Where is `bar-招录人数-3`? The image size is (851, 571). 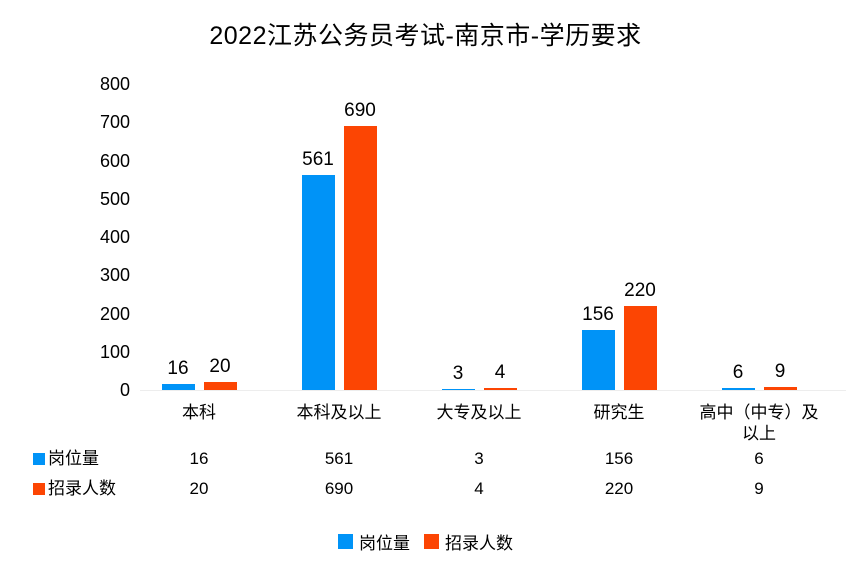 bar-招录人数-3 is located at coordinates (500, 389).